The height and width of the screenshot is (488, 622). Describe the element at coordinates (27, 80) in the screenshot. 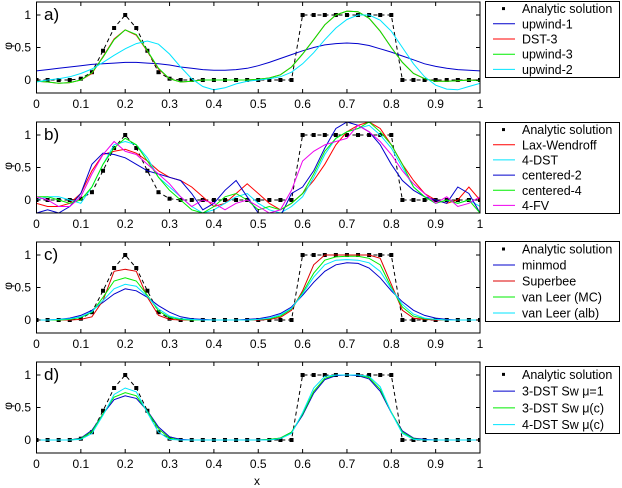

I see `y-tick-label: 0` at that location.